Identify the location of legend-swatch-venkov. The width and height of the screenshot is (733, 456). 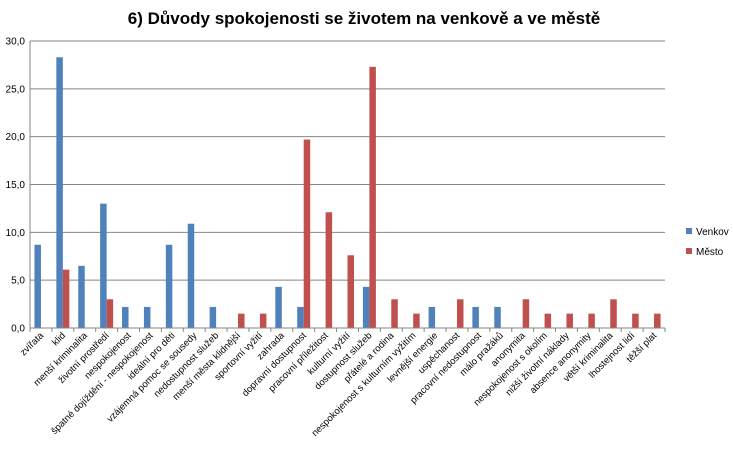
(689, 231).